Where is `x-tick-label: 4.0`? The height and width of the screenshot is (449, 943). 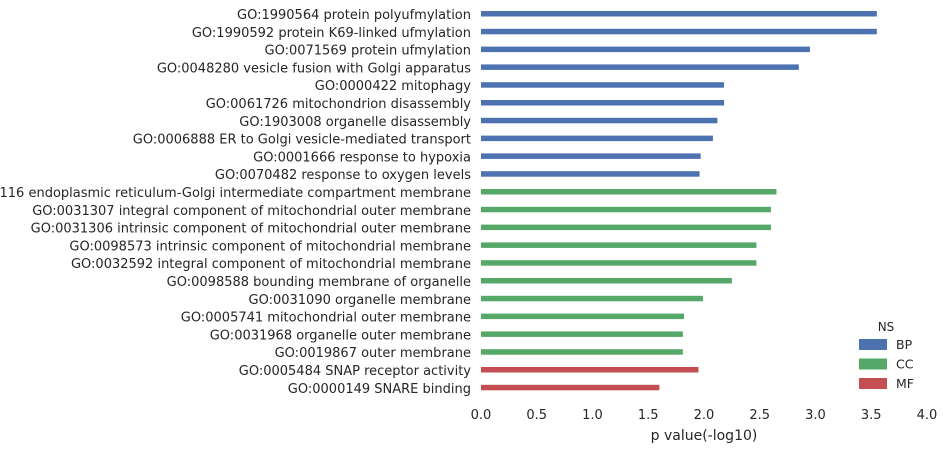
x-tick-label: 4.0 is located at coordinates (927, 415).